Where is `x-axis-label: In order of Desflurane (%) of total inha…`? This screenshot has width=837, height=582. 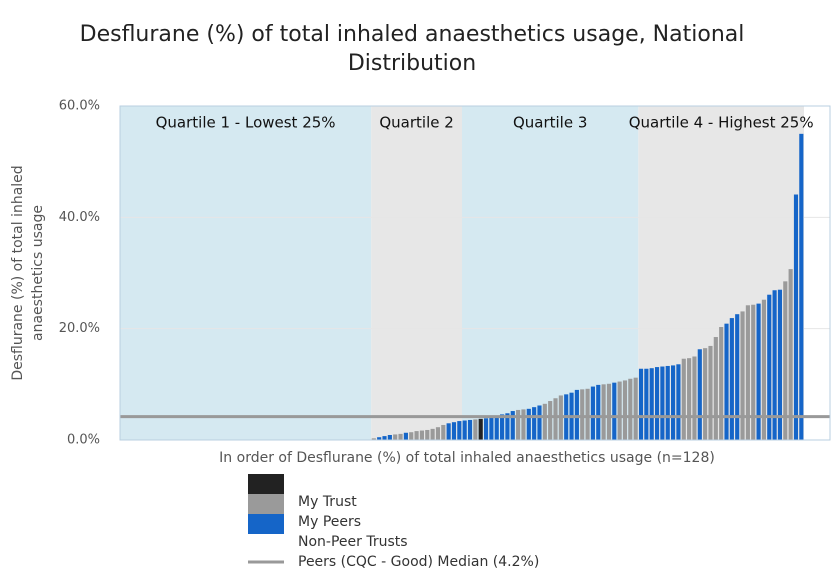 x-axis-label: In order of Desflurane (%) of total inha… is located at coordinates (467, 458).